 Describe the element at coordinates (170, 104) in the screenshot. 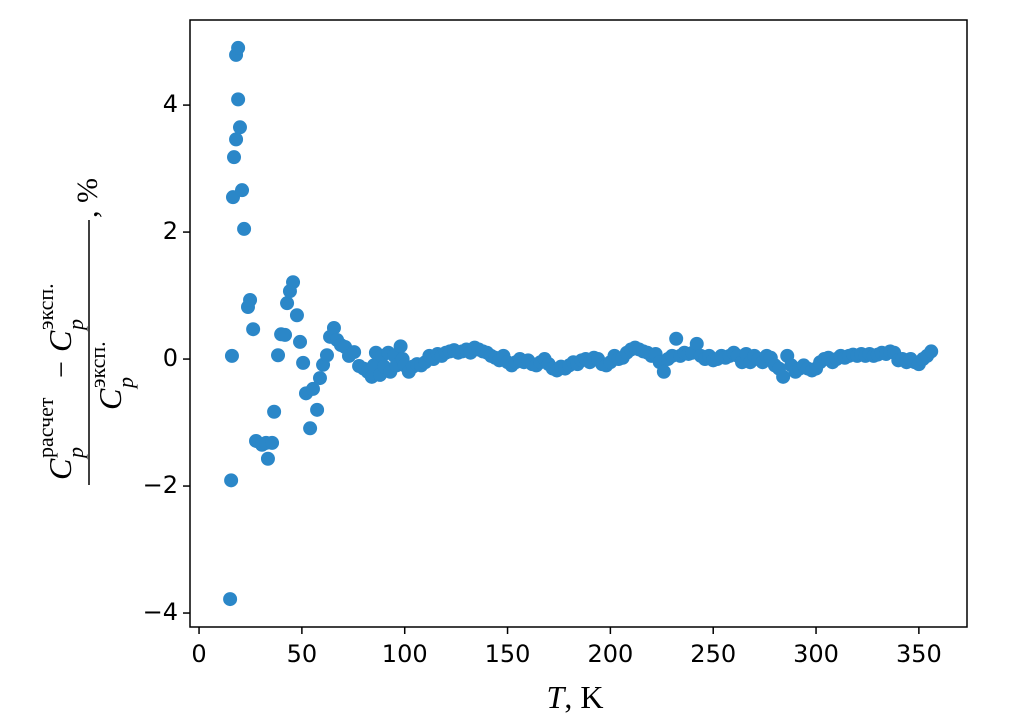

I see `y-tick-label: 4` at that location.